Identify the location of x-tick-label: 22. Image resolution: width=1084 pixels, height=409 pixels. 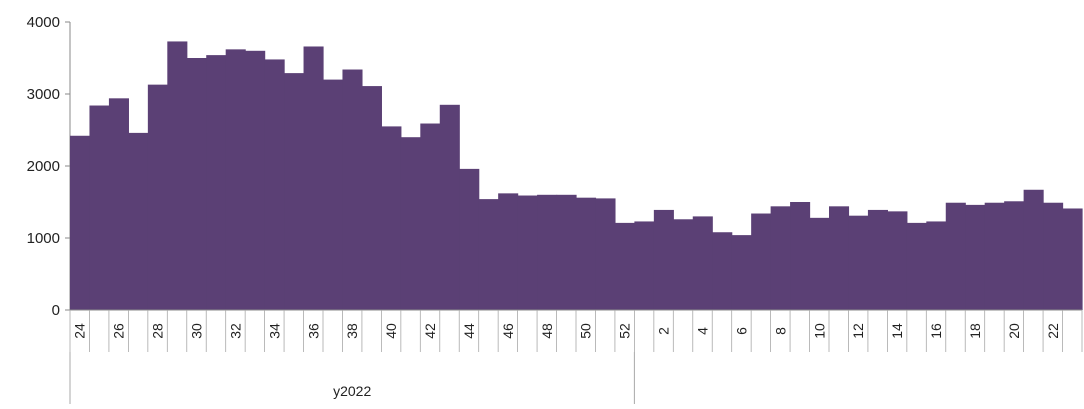
(1053, 331).